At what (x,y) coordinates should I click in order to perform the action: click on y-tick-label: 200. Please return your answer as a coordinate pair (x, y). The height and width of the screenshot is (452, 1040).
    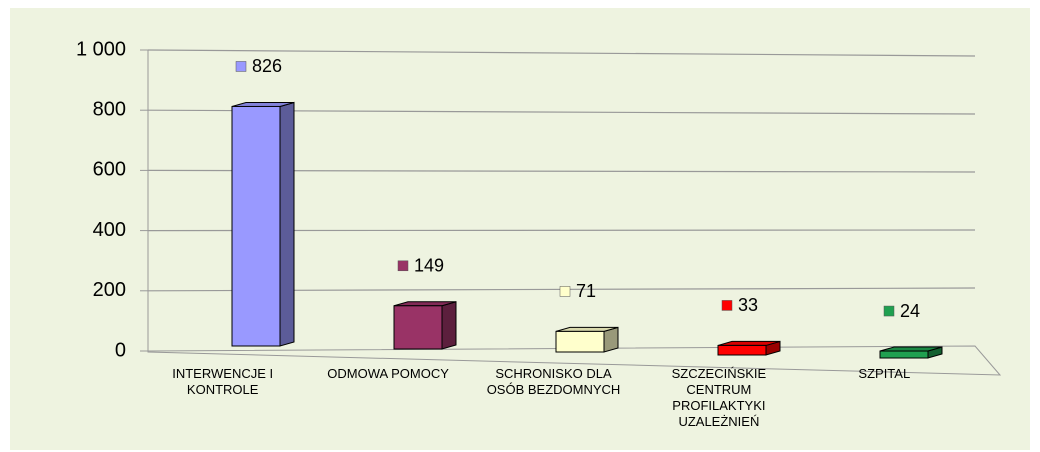
    Looking at the image, I should click on (109, 290).